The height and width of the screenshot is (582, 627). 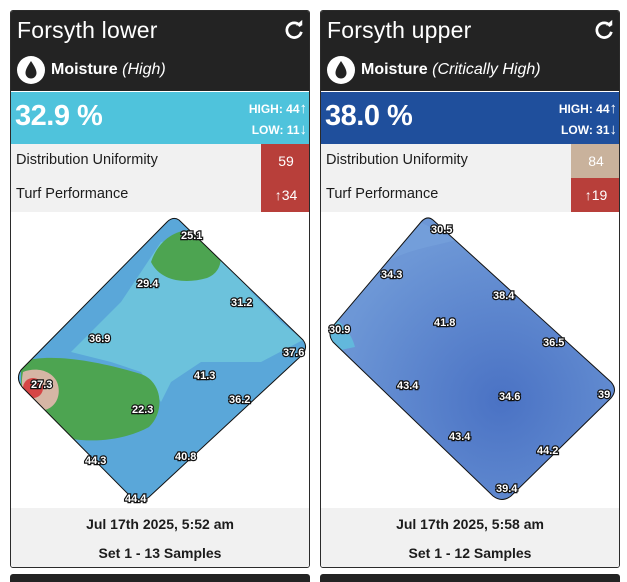 I want to click on sensor-status: Moisture (High), so click(x=108, y=69).